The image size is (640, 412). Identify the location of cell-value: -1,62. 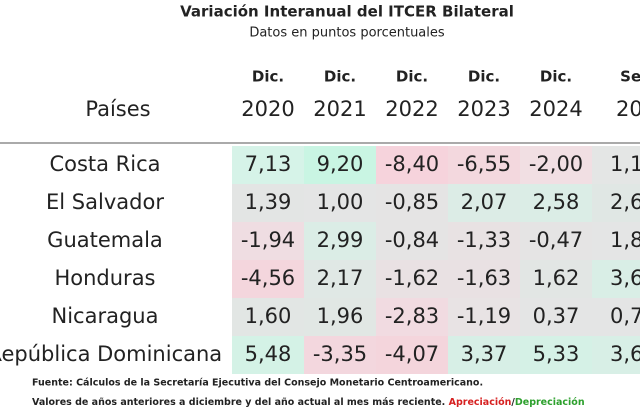
(412, 278).